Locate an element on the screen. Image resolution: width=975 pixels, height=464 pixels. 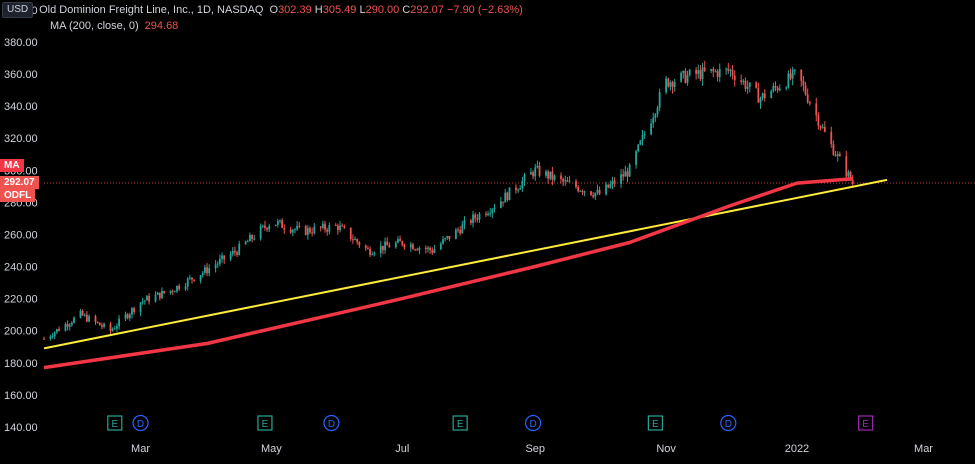
y-tick-label: 180.00 is located at coordinates (21, 364).